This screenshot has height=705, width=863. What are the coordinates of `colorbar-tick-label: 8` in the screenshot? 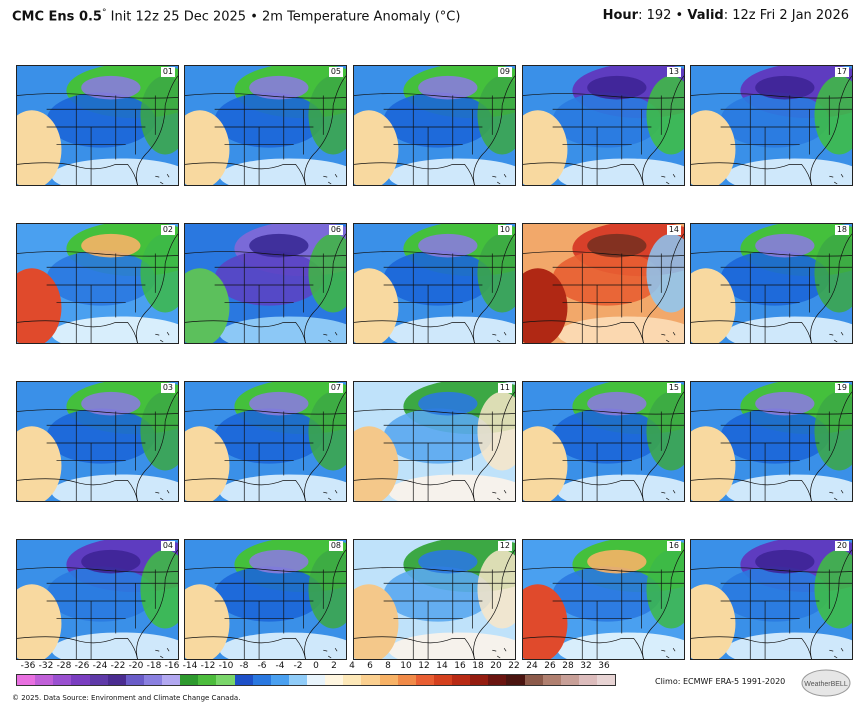 It's located at (388, 666).